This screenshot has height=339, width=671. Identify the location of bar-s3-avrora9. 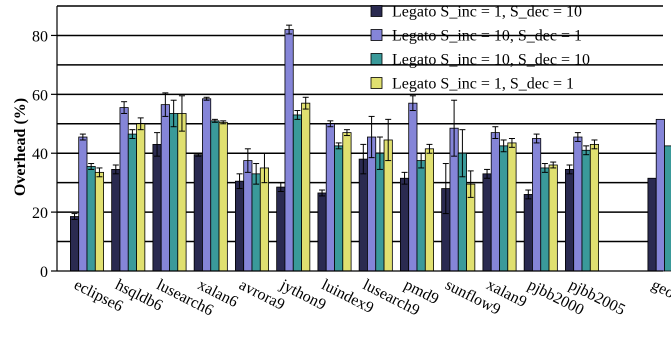
(256, 222).